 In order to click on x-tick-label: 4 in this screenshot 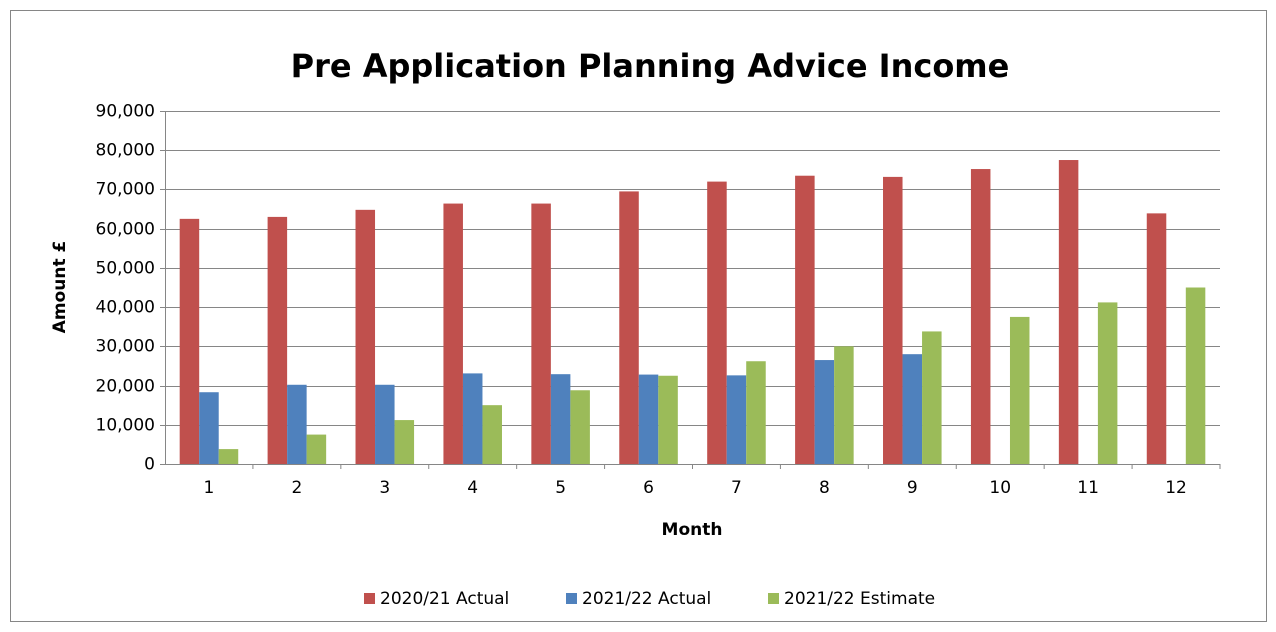, I will do `click(472, 488)`.